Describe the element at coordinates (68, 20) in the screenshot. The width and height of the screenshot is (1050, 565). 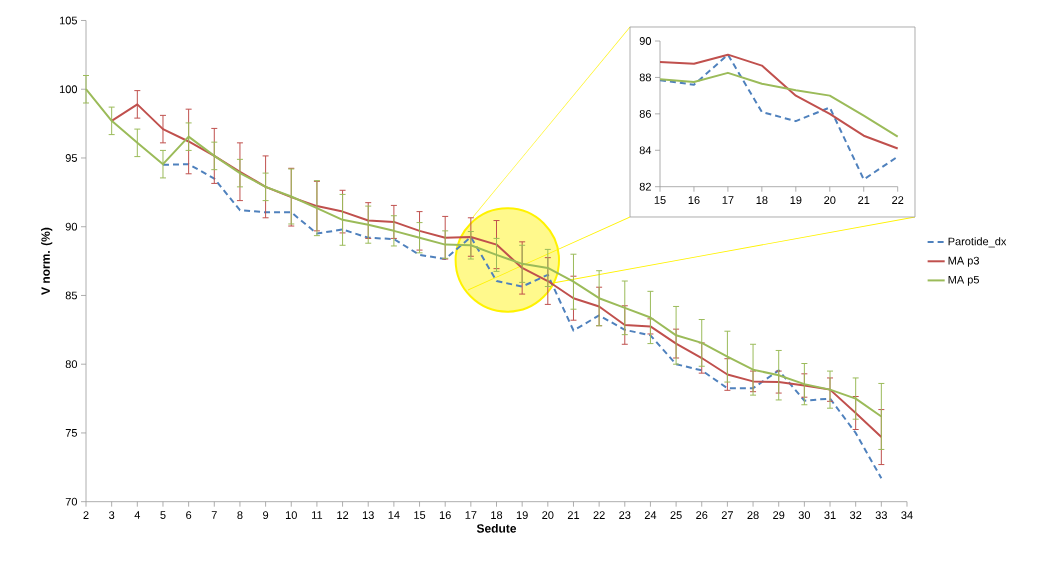
I see `y-tick-label: 105` at that location.